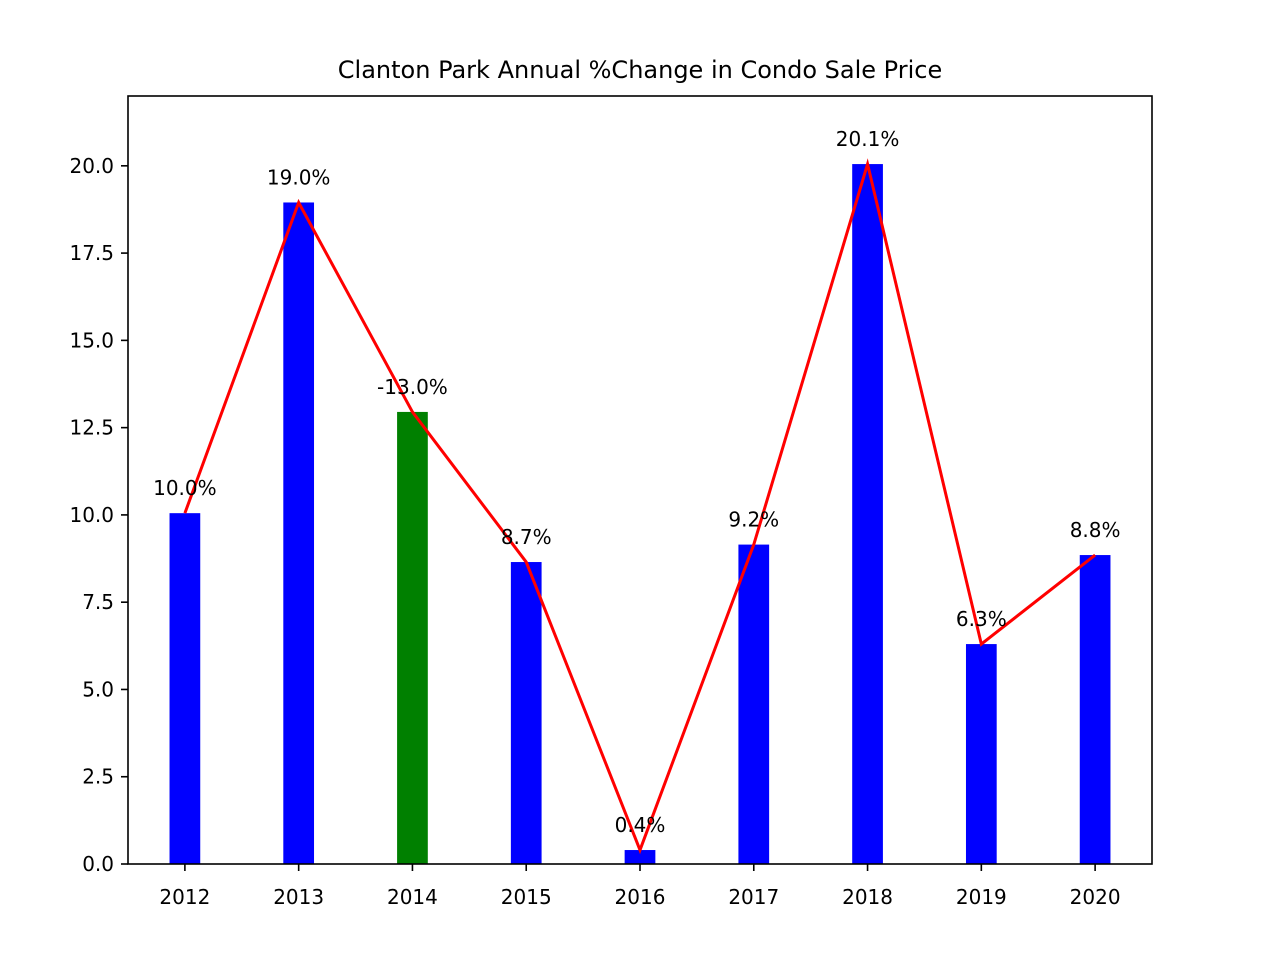  Describe the element at coordinates (1095, 530) in the screenshot. I see `data-label-2020: 8.8%` at that location.